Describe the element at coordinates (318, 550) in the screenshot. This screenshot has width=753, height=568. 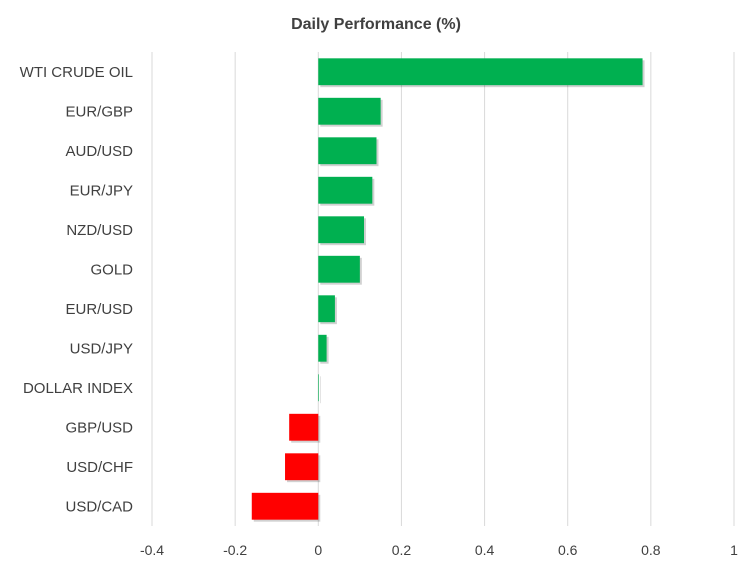
I see `x-tick-label: 0` at that location.